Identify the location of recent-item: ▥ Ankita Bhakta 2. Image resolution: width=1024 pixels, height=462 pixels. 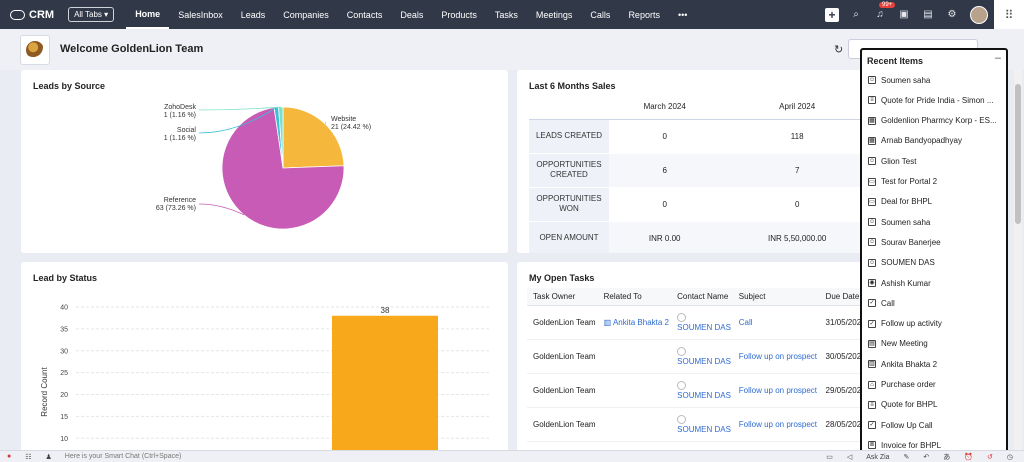
(936, 364).